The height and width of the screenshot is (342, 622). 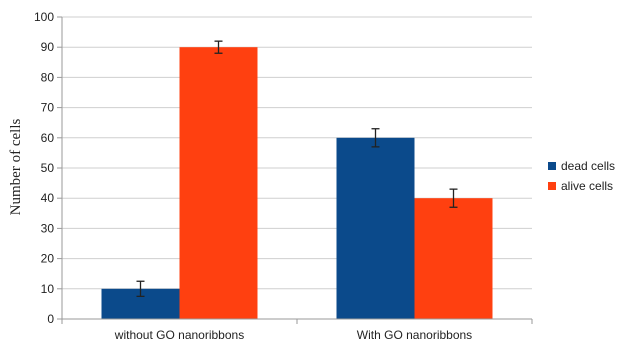 I want to click on y-tick-label: 10, so click(x=48, y=289).